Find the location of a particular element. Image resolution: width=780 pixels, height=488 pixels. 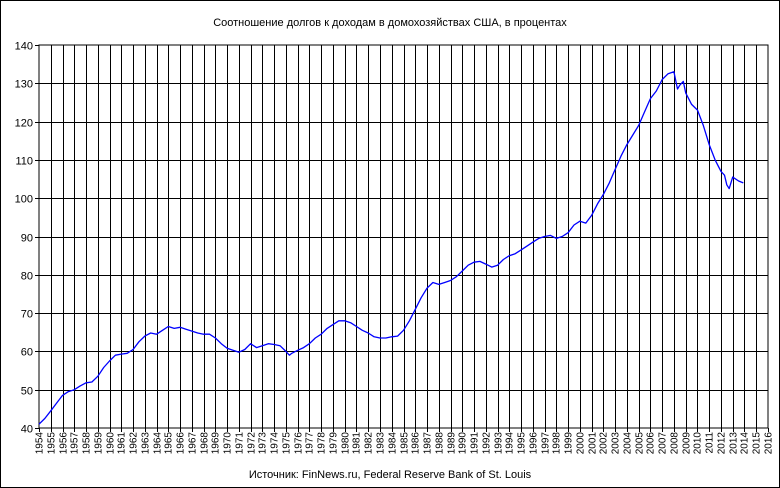

x-tick-label: 2009 is located at coordinates (687, 443).